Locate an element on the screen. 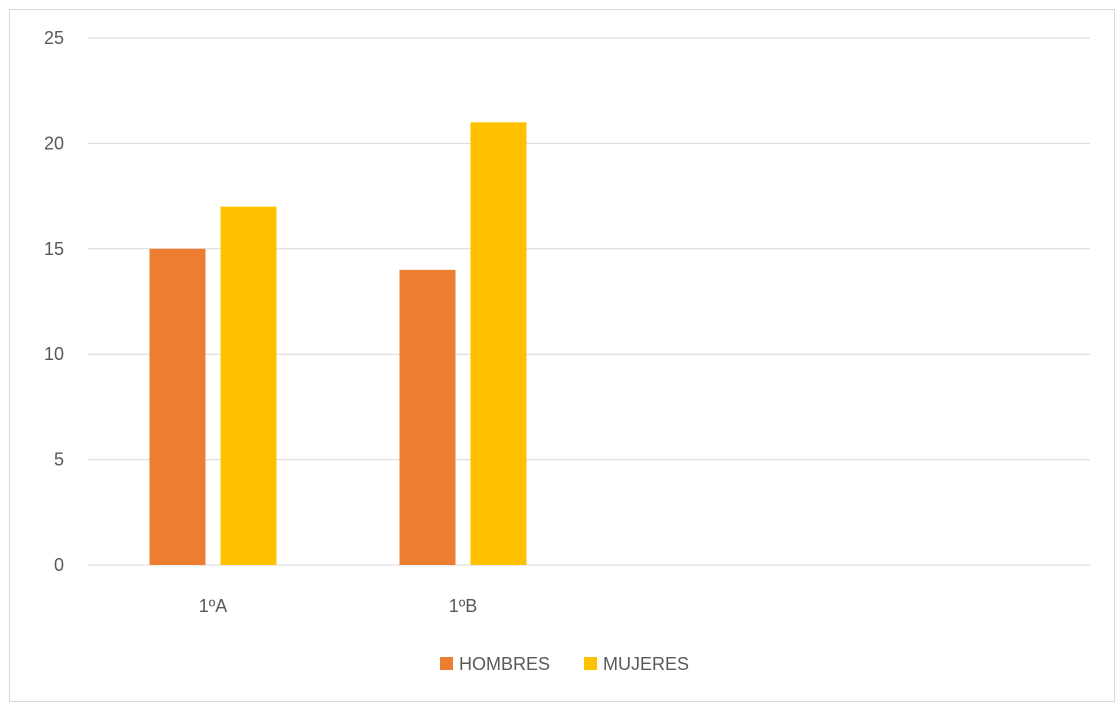  y-axis-tick-labels: 0 5 10 15 20 25 is located at coordinates (54, 301).